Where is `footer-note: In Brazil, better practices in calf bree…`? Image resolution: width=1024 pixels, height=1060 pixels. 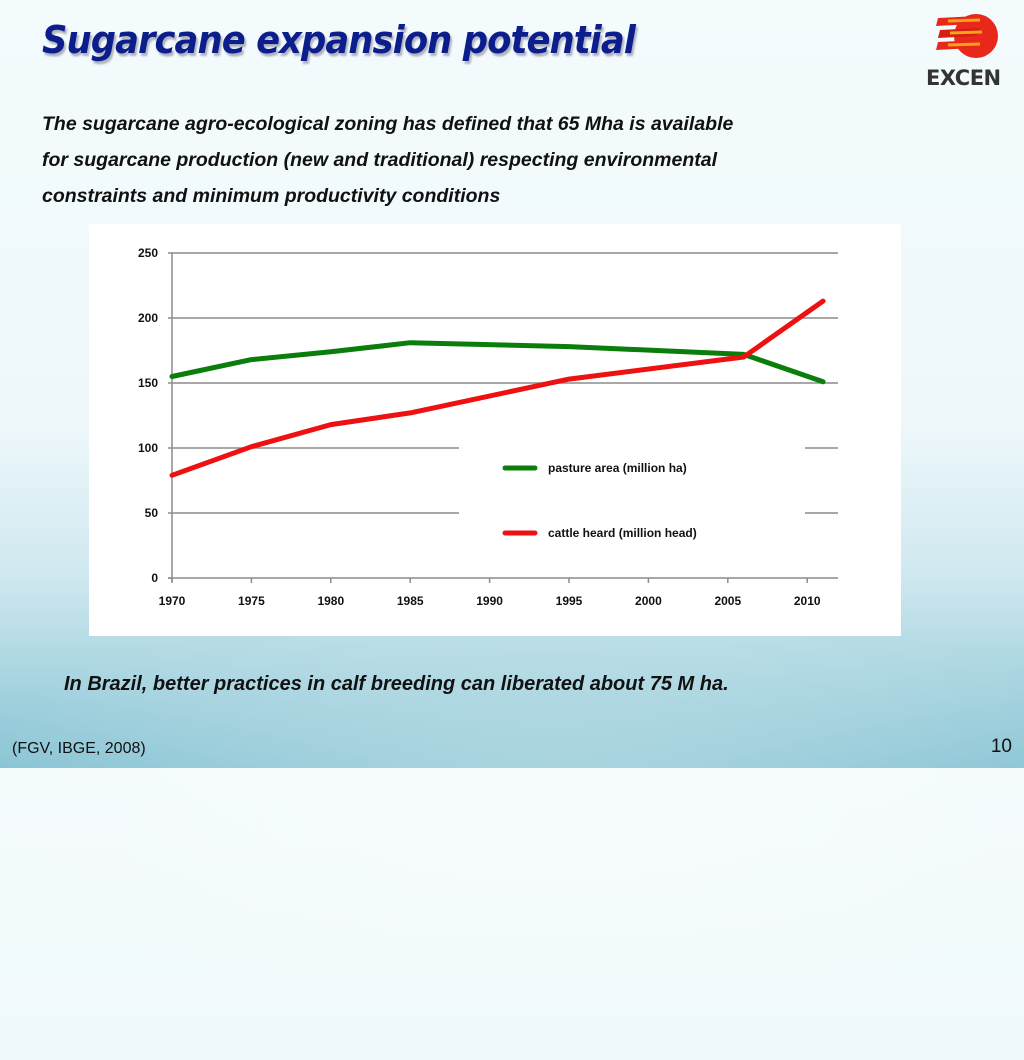 footer-note: In Brazil, better practices in calf bree… is located at coordinates (396, 684).